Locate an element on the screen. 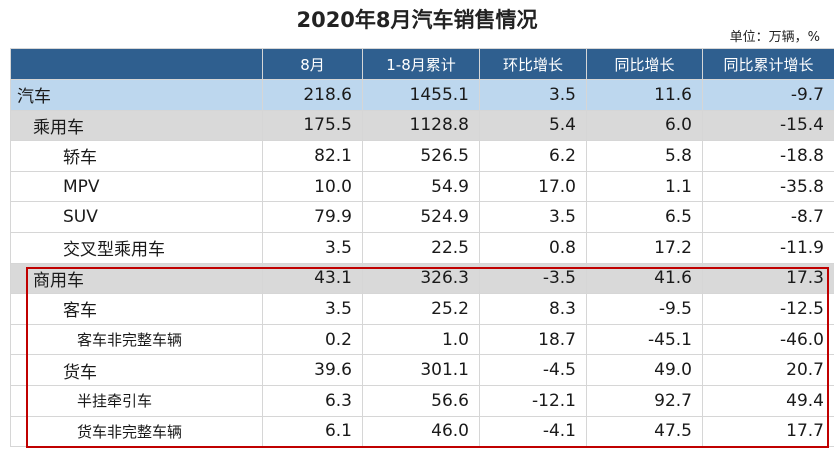 The width and height of the screenshot is (834, 454). value-cell: 79.9 is located at coordinates (312, 217).